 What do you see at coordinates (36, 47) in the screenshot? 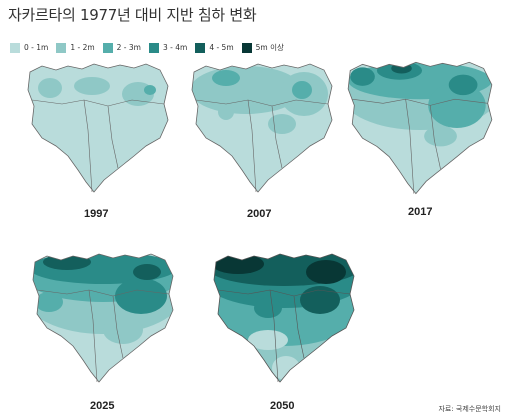
I see `legend-label: 0 - 1m` at bounding box center [36, 47].